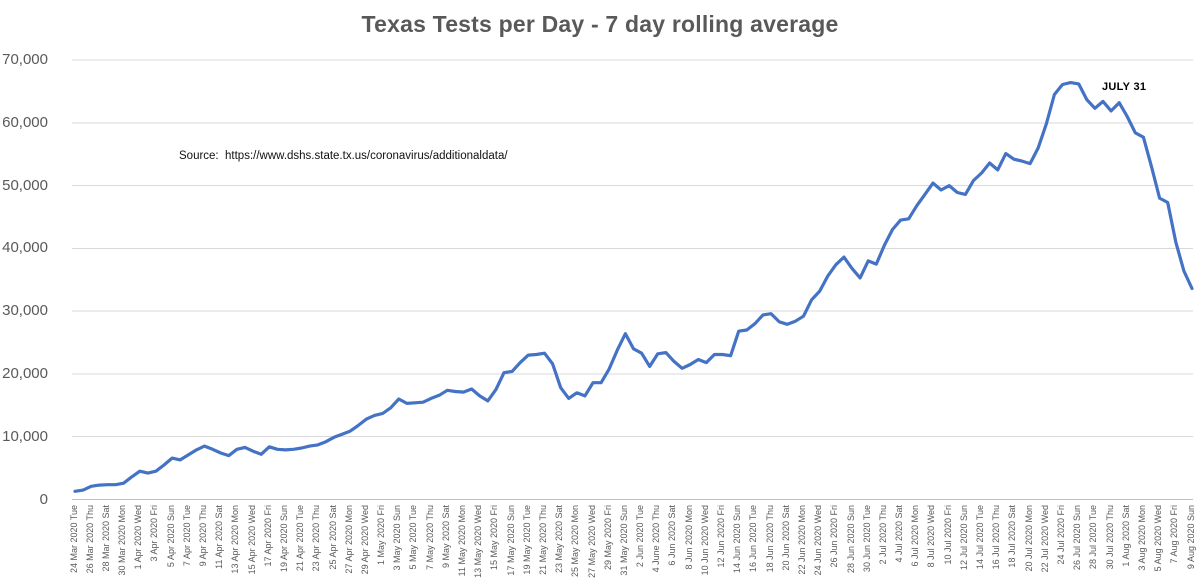  I want to click on x-axis-tick-label: 9 May 2020 Sat, so click(445, 537).